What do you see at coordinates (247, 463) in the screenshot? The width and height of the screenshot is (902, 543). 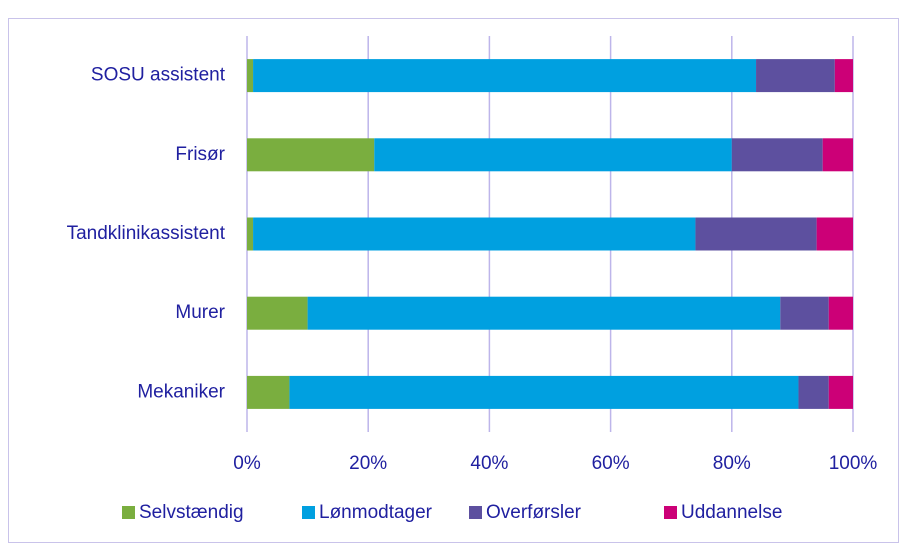 I see `x-tick-label: 0%` at bounding box center [247, 463].